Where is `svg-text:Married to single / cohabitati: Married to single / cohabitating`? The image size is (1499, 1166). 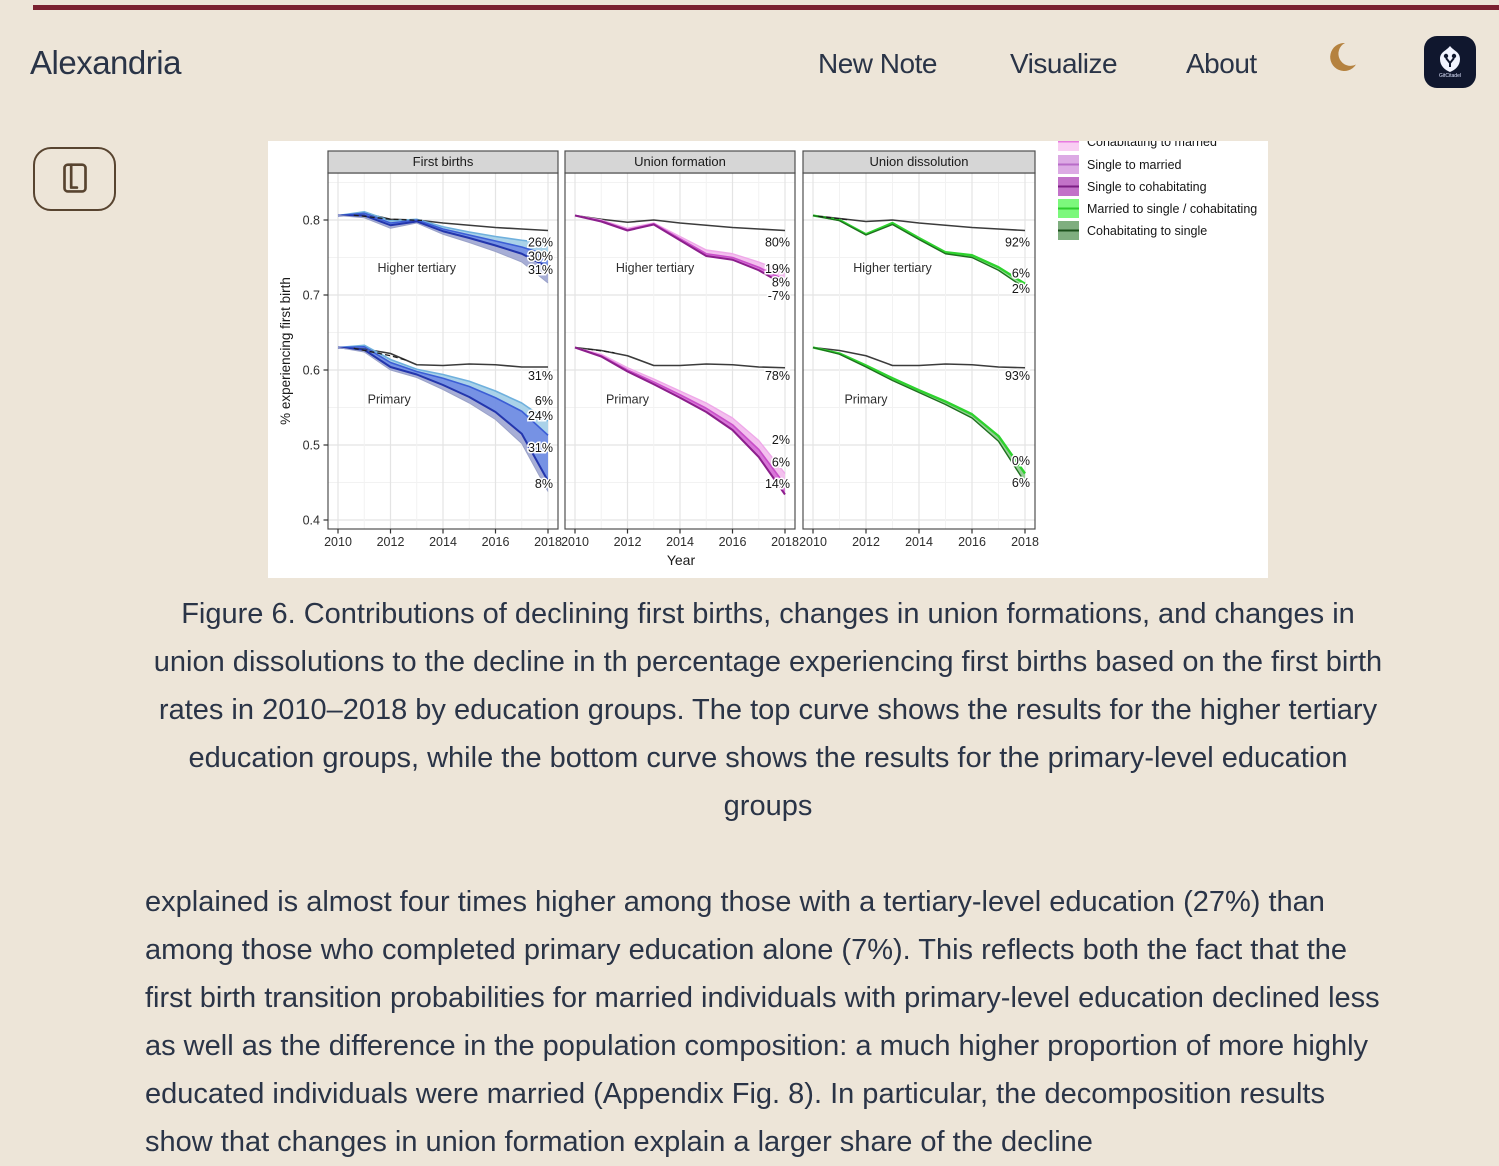
svg-text:Married to single / cohabitati: Married to single / cohabitating is located at coordinates (1172, 209).